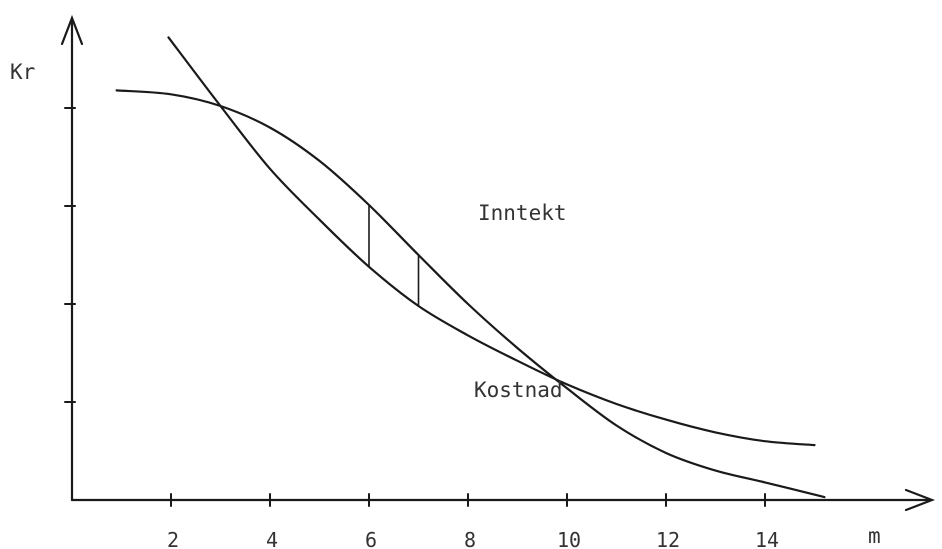  Describe the element at coordinates (920, 500) in the screenshot. I see `x-axis-arrowhead` at that location.